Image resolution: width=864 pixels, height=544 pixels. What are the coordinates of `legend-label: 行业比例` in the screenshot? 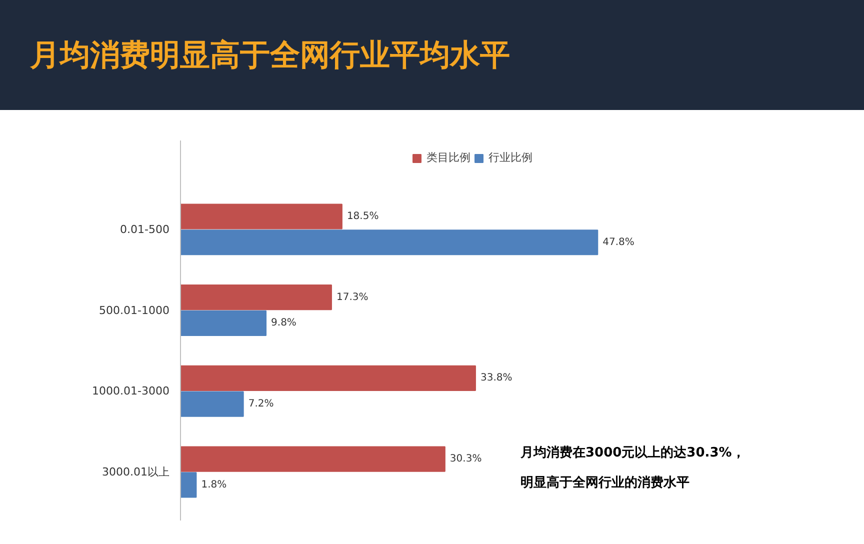 It's located at (510, 157).